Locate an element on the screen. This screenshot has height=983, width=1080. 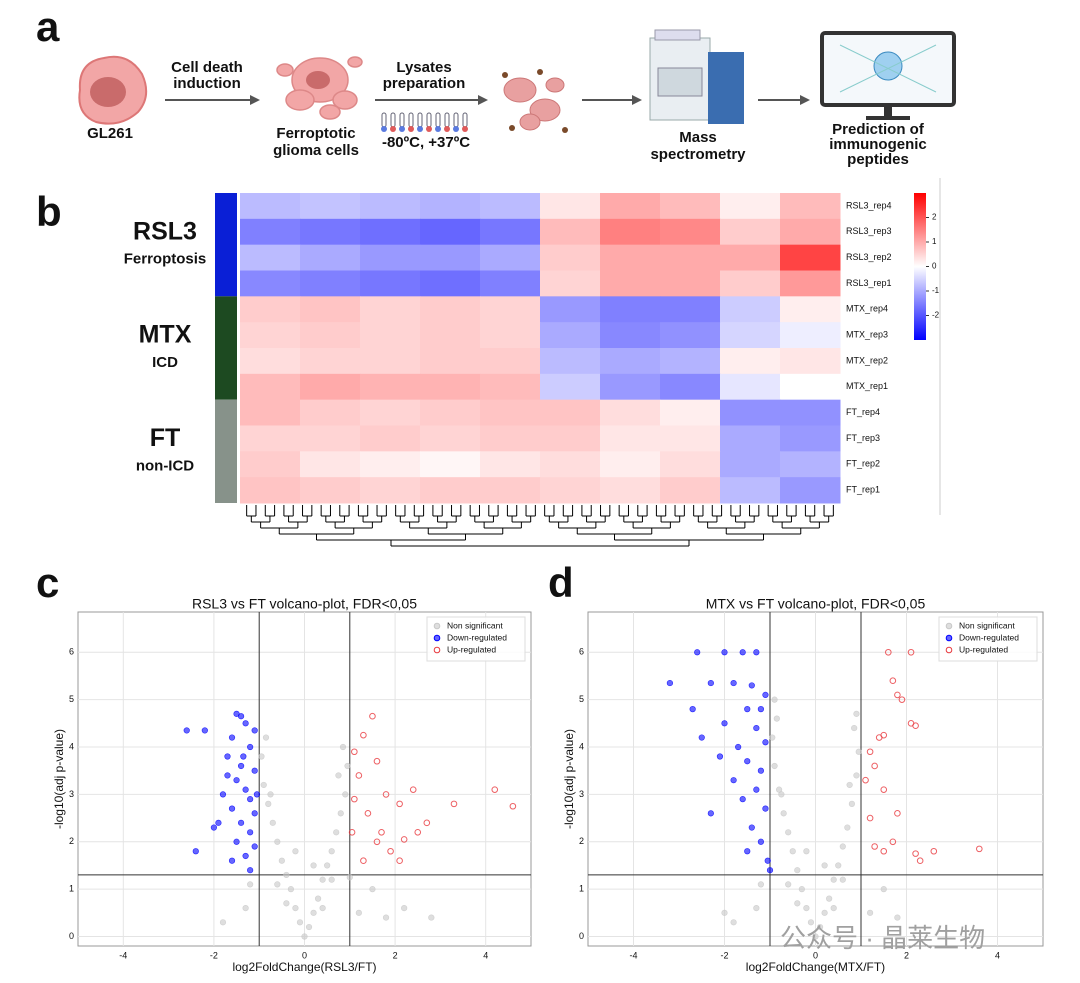
row-label: FT_rep2 is located at coordinates (863, 464).